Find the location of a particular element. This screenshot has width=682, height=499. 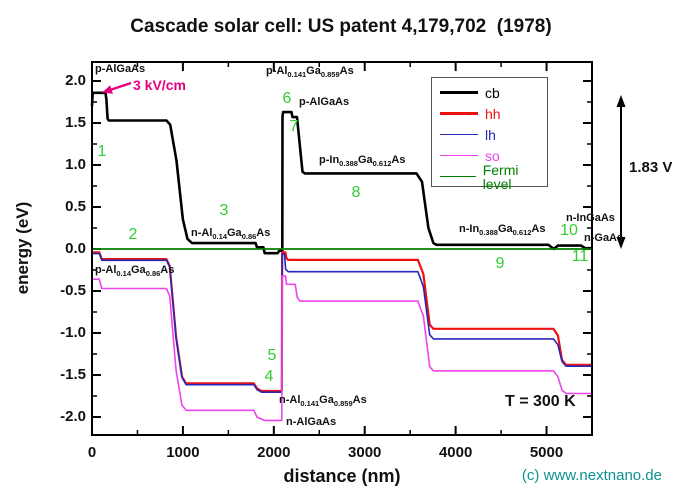

material-label: n-InGaAs is located at coordinates (590, 218).